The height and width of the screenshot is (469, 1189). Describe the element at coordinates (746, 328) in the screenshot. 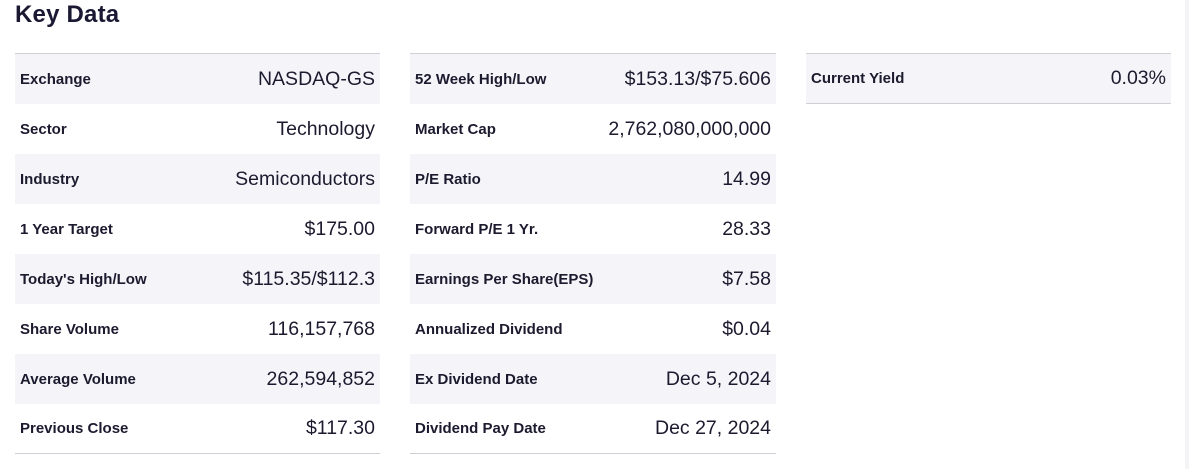

I see `row-value: $0.04` at that location.